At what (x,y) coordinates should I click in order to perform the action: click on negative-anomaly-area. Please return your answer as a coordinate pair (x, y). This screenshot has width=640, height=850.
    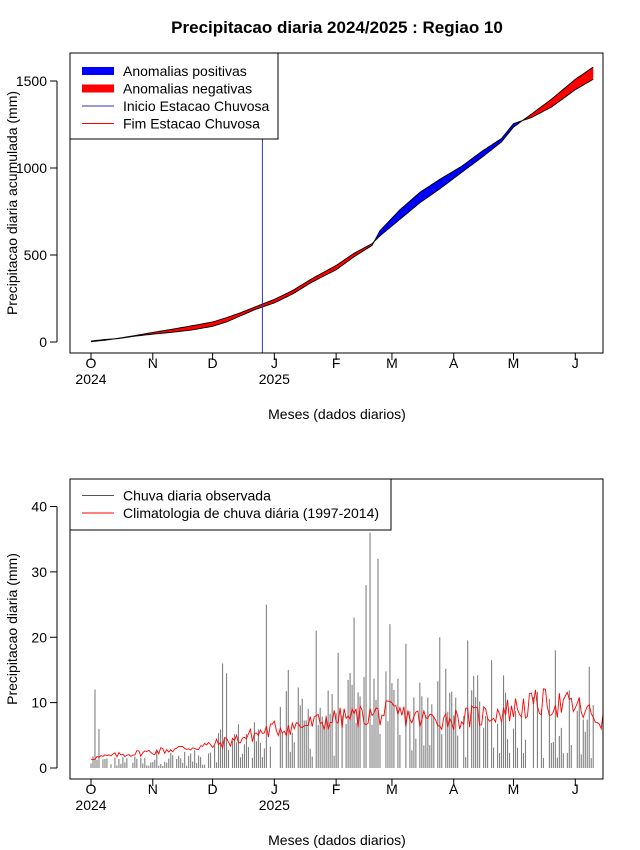
    Looking at the image, I should click on (245, 290).